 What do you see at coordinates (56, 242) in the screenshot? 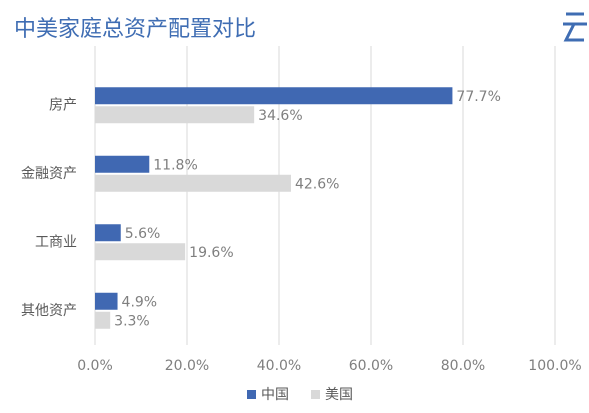
I see `y-tick-label: 工商业` at bounding box center [56, 242].